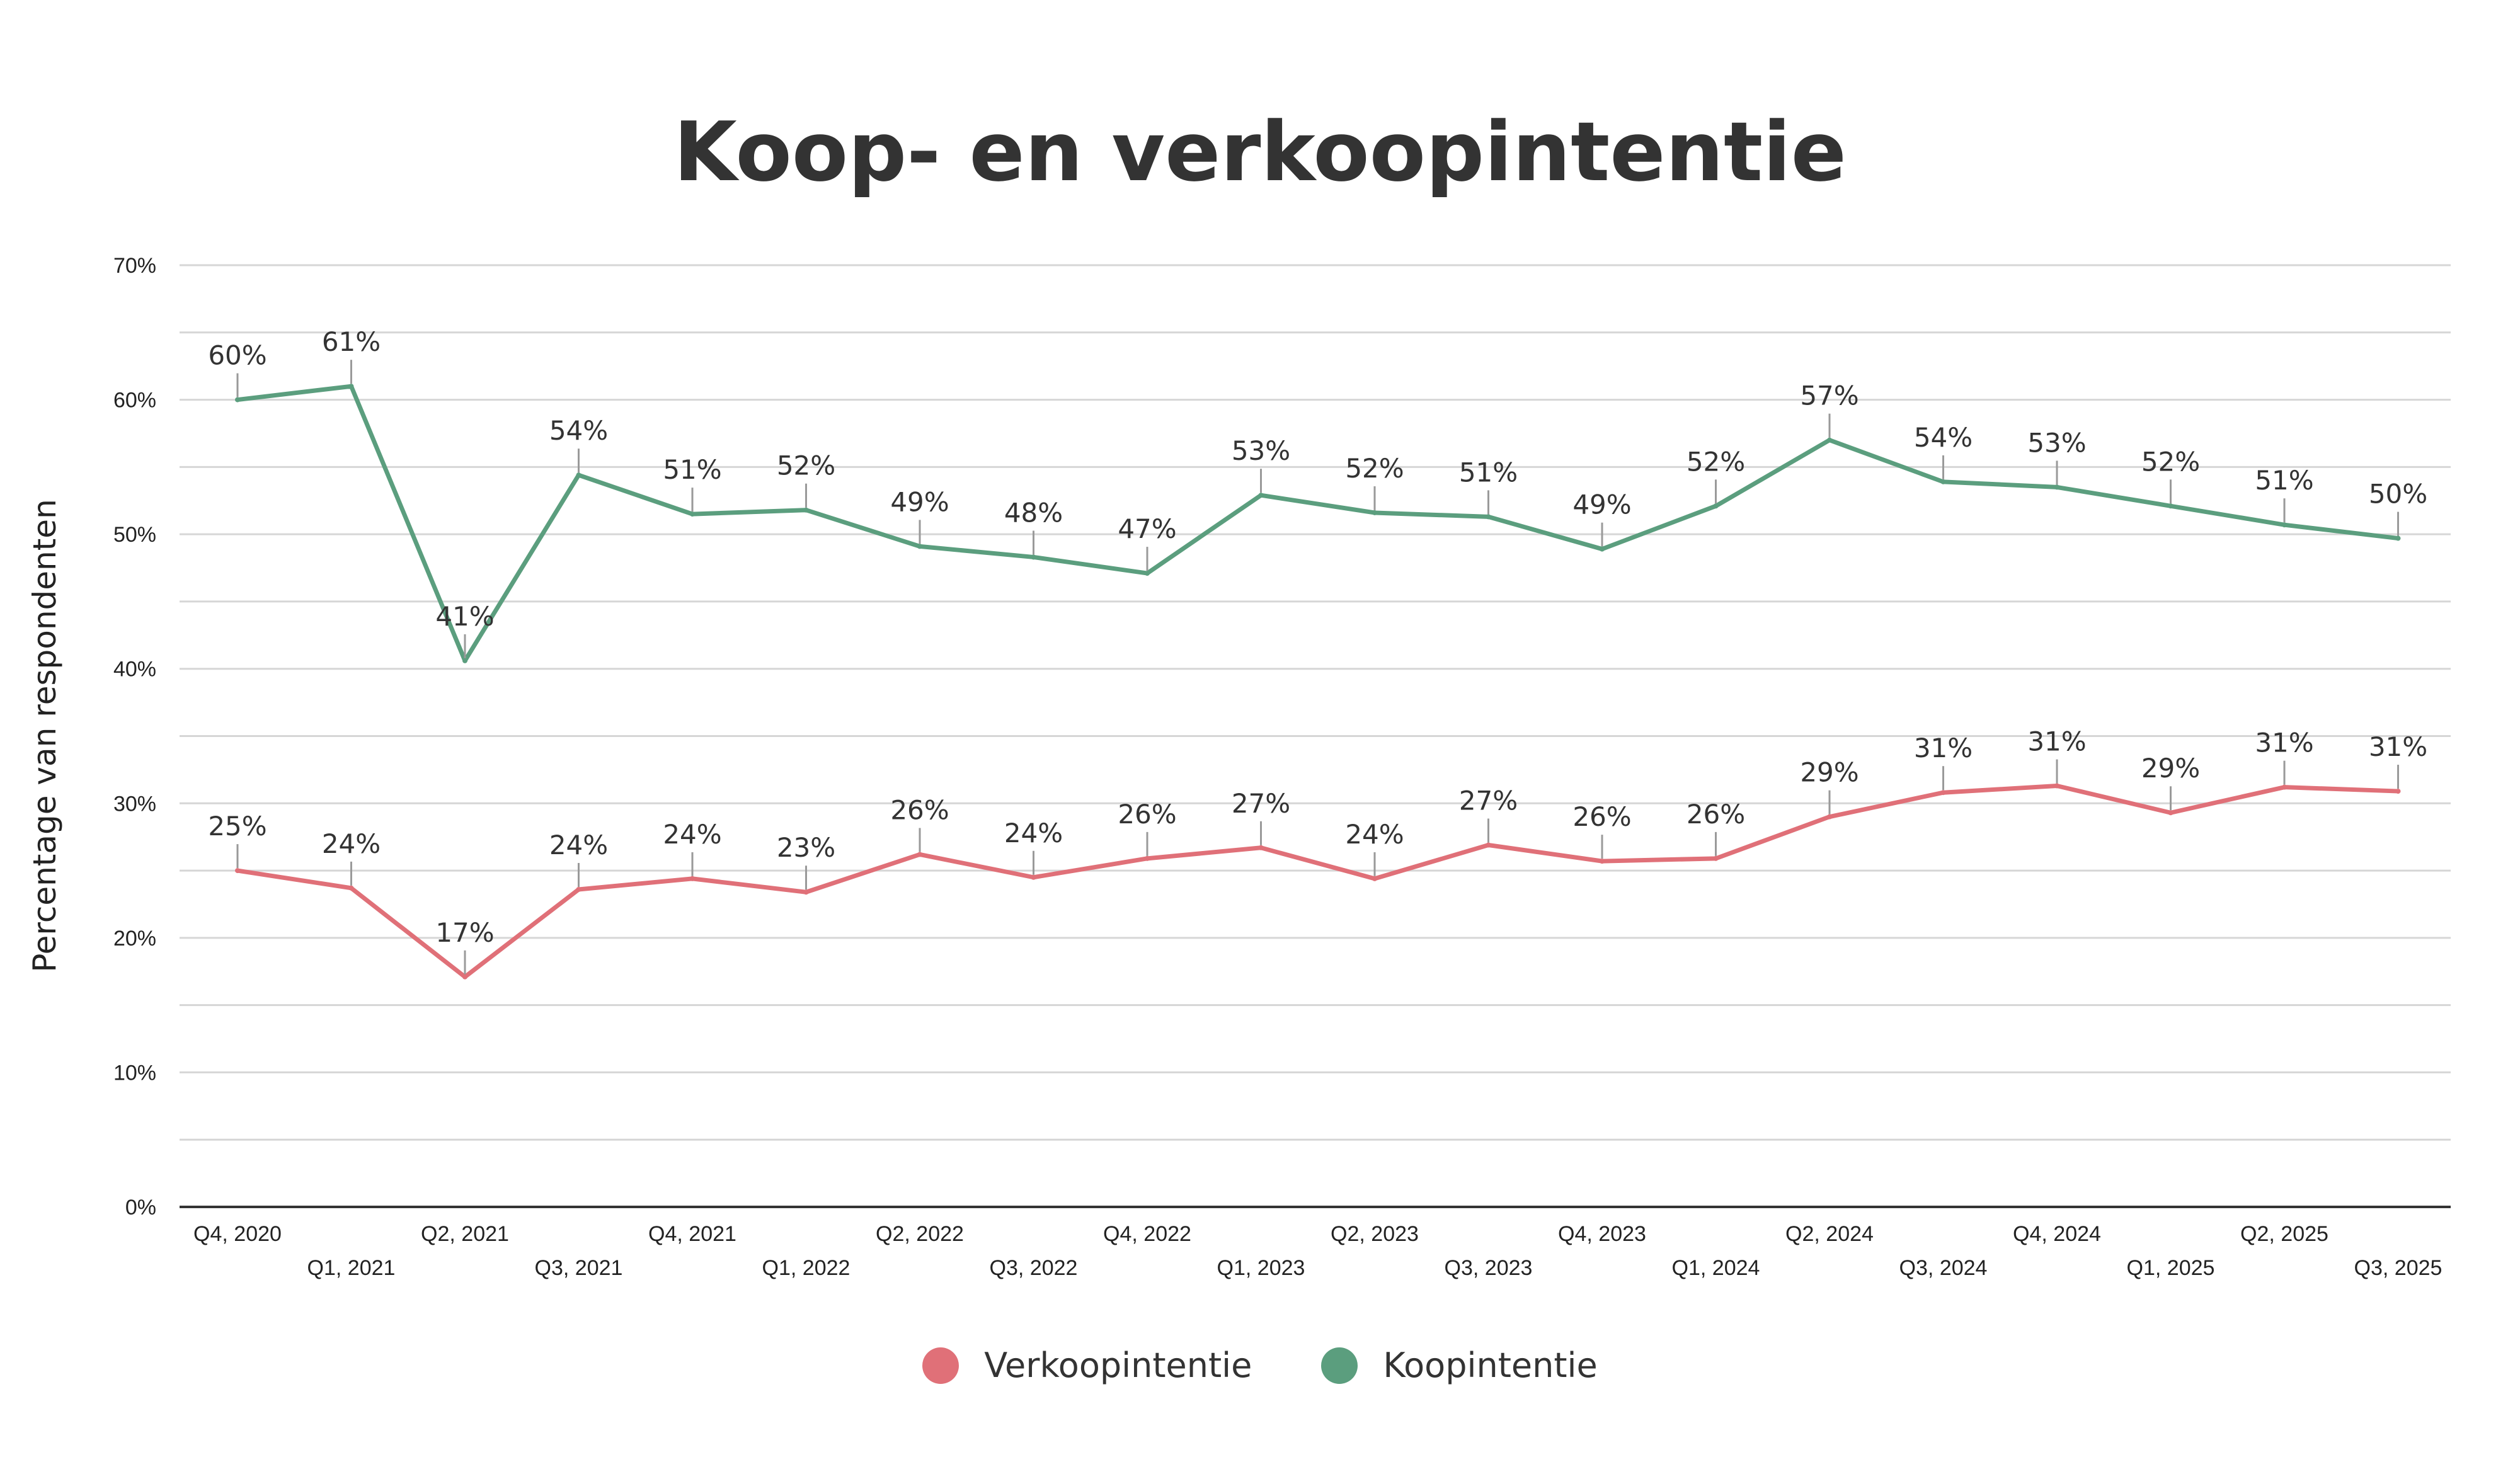  I want to click on legend-item-verkoopintentie: Verkoopintentie, so click(1087, 1365).